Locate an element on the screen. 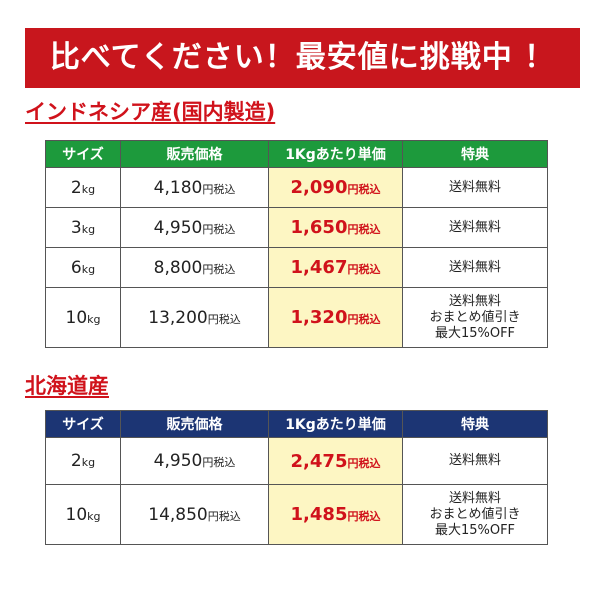 This screenshot has width=600, height=600. row: 10kg 14,850円税込 1,485円税込 送料無料 おまとめ値引き 最大15%OFF is located at coordinates (296, 514).